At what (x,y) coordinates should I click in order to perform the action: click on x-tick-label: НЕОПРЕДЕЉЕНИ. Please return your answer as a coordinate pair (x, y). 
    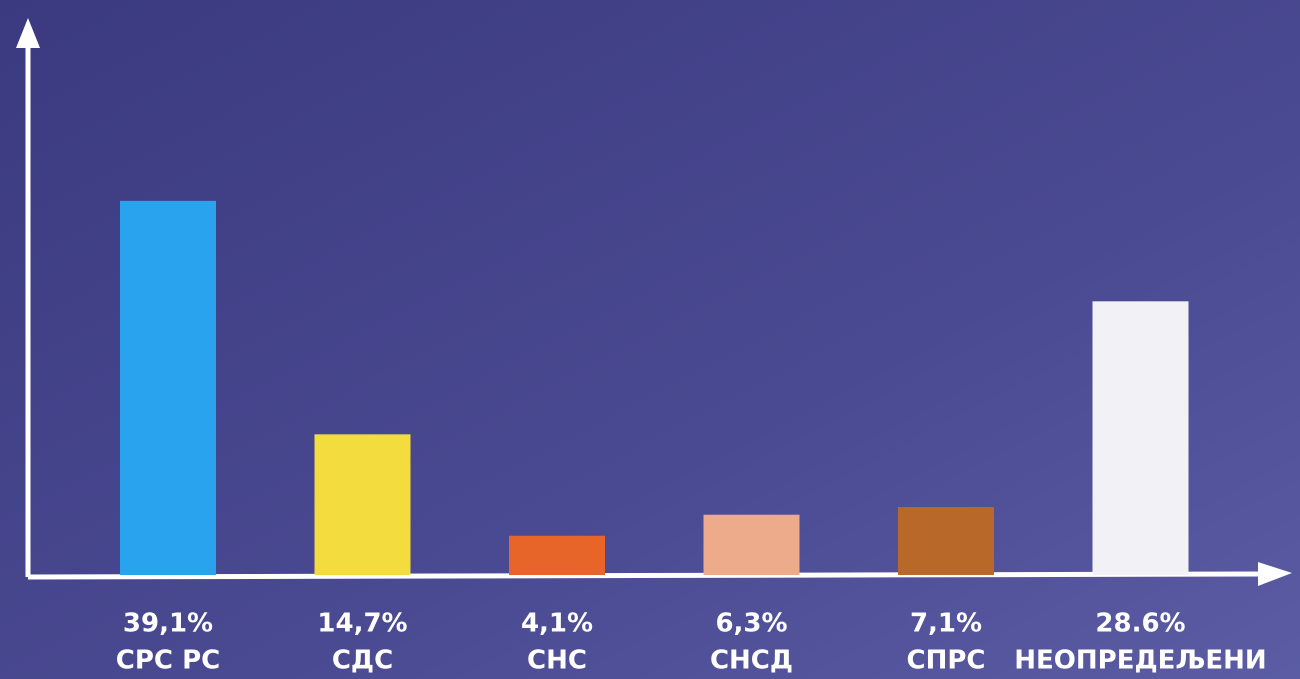
    Looking at the image, I should click on (1140, 661).